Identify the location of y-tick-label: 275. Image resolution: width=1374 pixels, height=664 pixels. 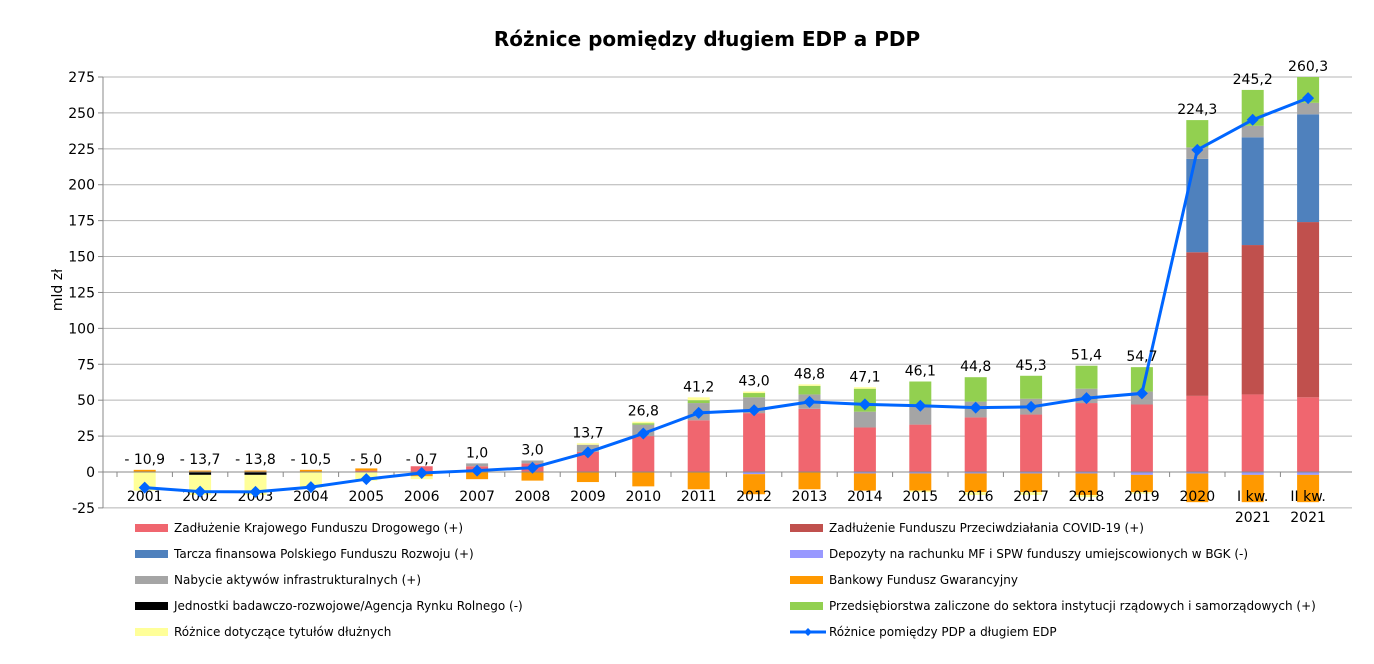
(81, 78).